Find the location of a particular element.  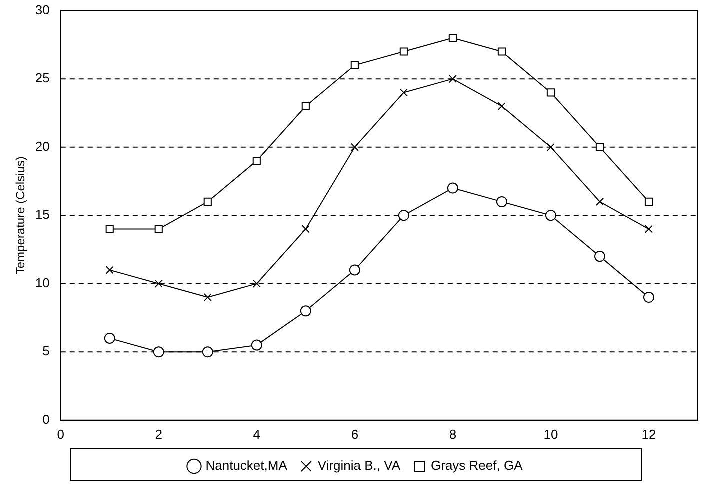

y-tick-label: 15 is located at coordinates (42, 214).